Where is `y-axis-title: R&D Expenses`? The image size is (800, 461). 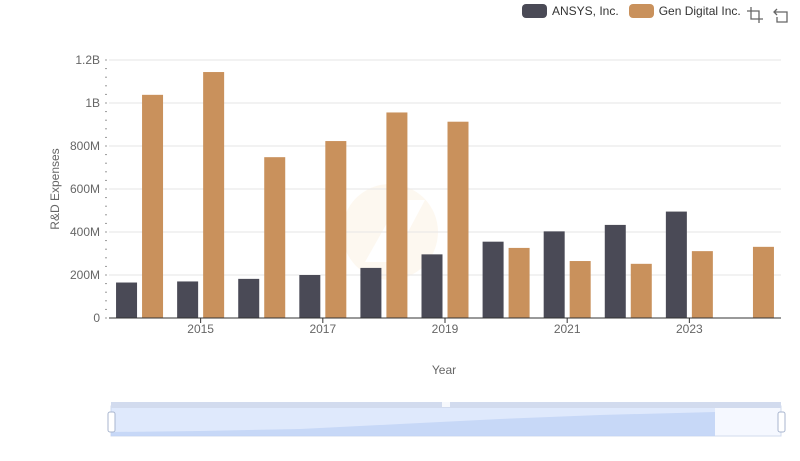 y-axis-title: R&D Expenses is located at coordinates (55, 188).